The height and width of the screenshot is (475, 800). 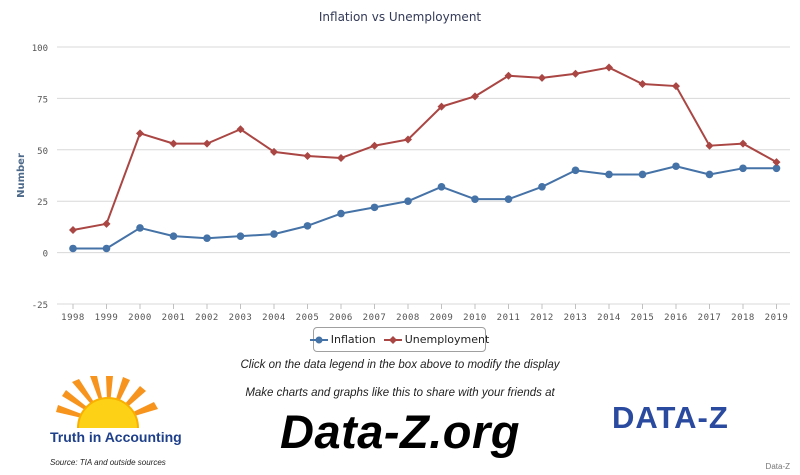 What do you see at coordinates (40, 49) in the screenshot?
I see `y-tick-label: 100` at bounding box center [40, 49].